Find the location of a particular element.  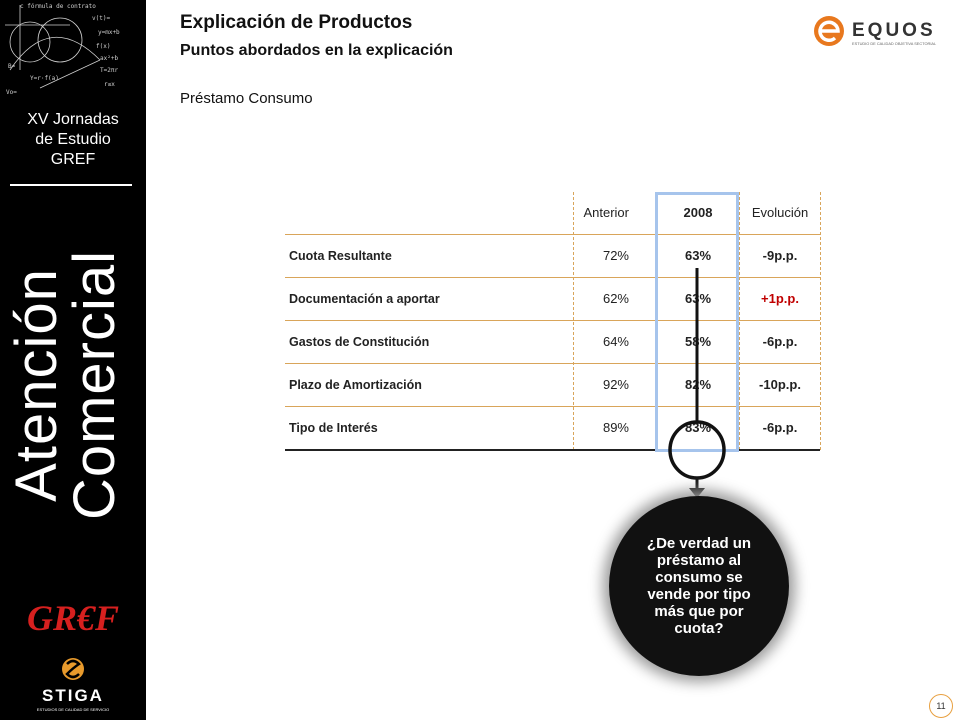

vertical-title-line: Comercial is located at coordinates (94, 385).